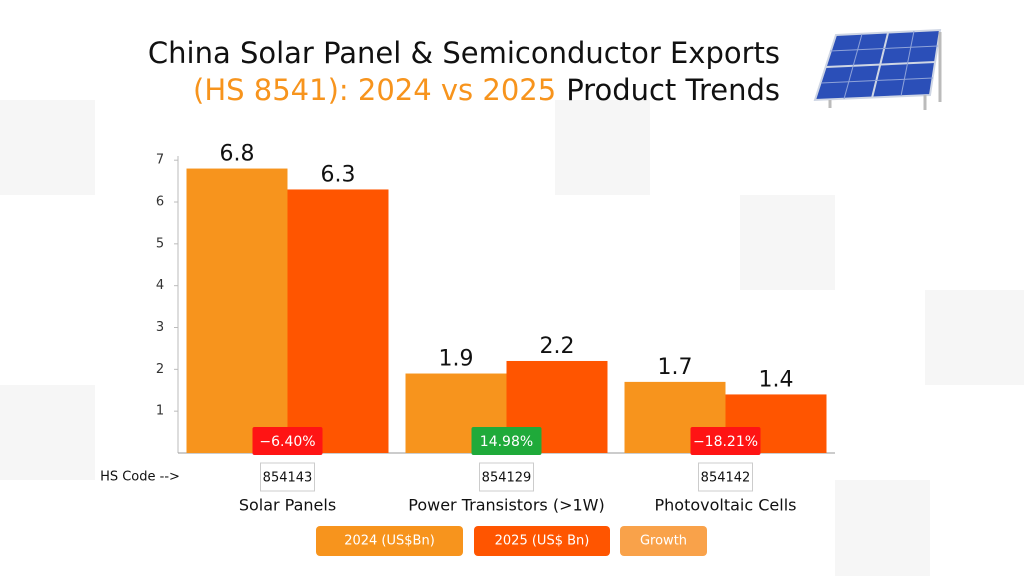 This screenshot has width=1024, height=576. I want to click on growth-label: −18.21%, so click(725, 442).